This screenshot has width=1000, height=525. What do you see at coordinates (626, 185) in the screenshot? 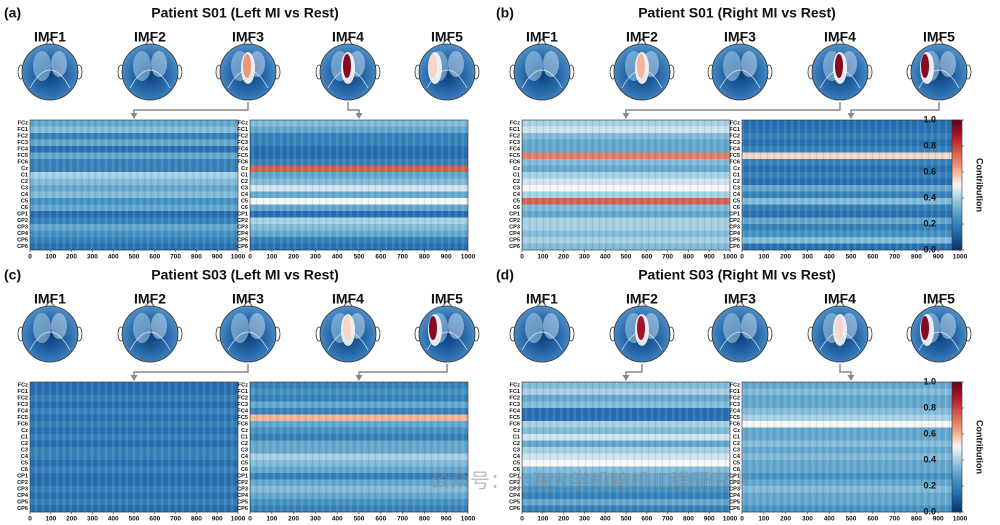
I see `heatmap-texture` at bounding box center [626, 185].